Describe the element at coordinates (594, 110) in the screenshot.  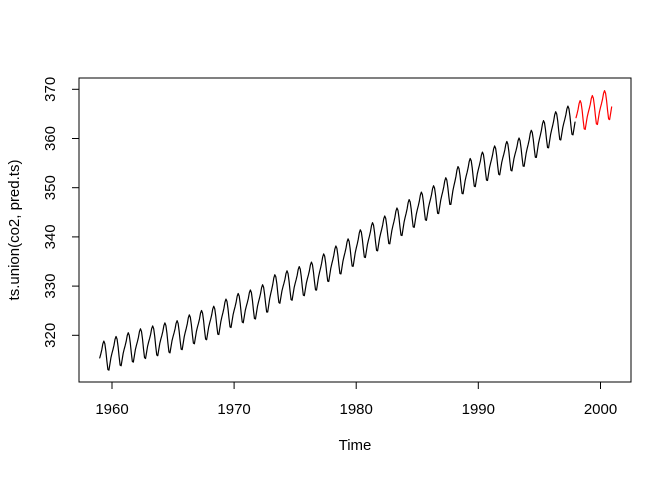
I see `forecast-series-line` at that location.